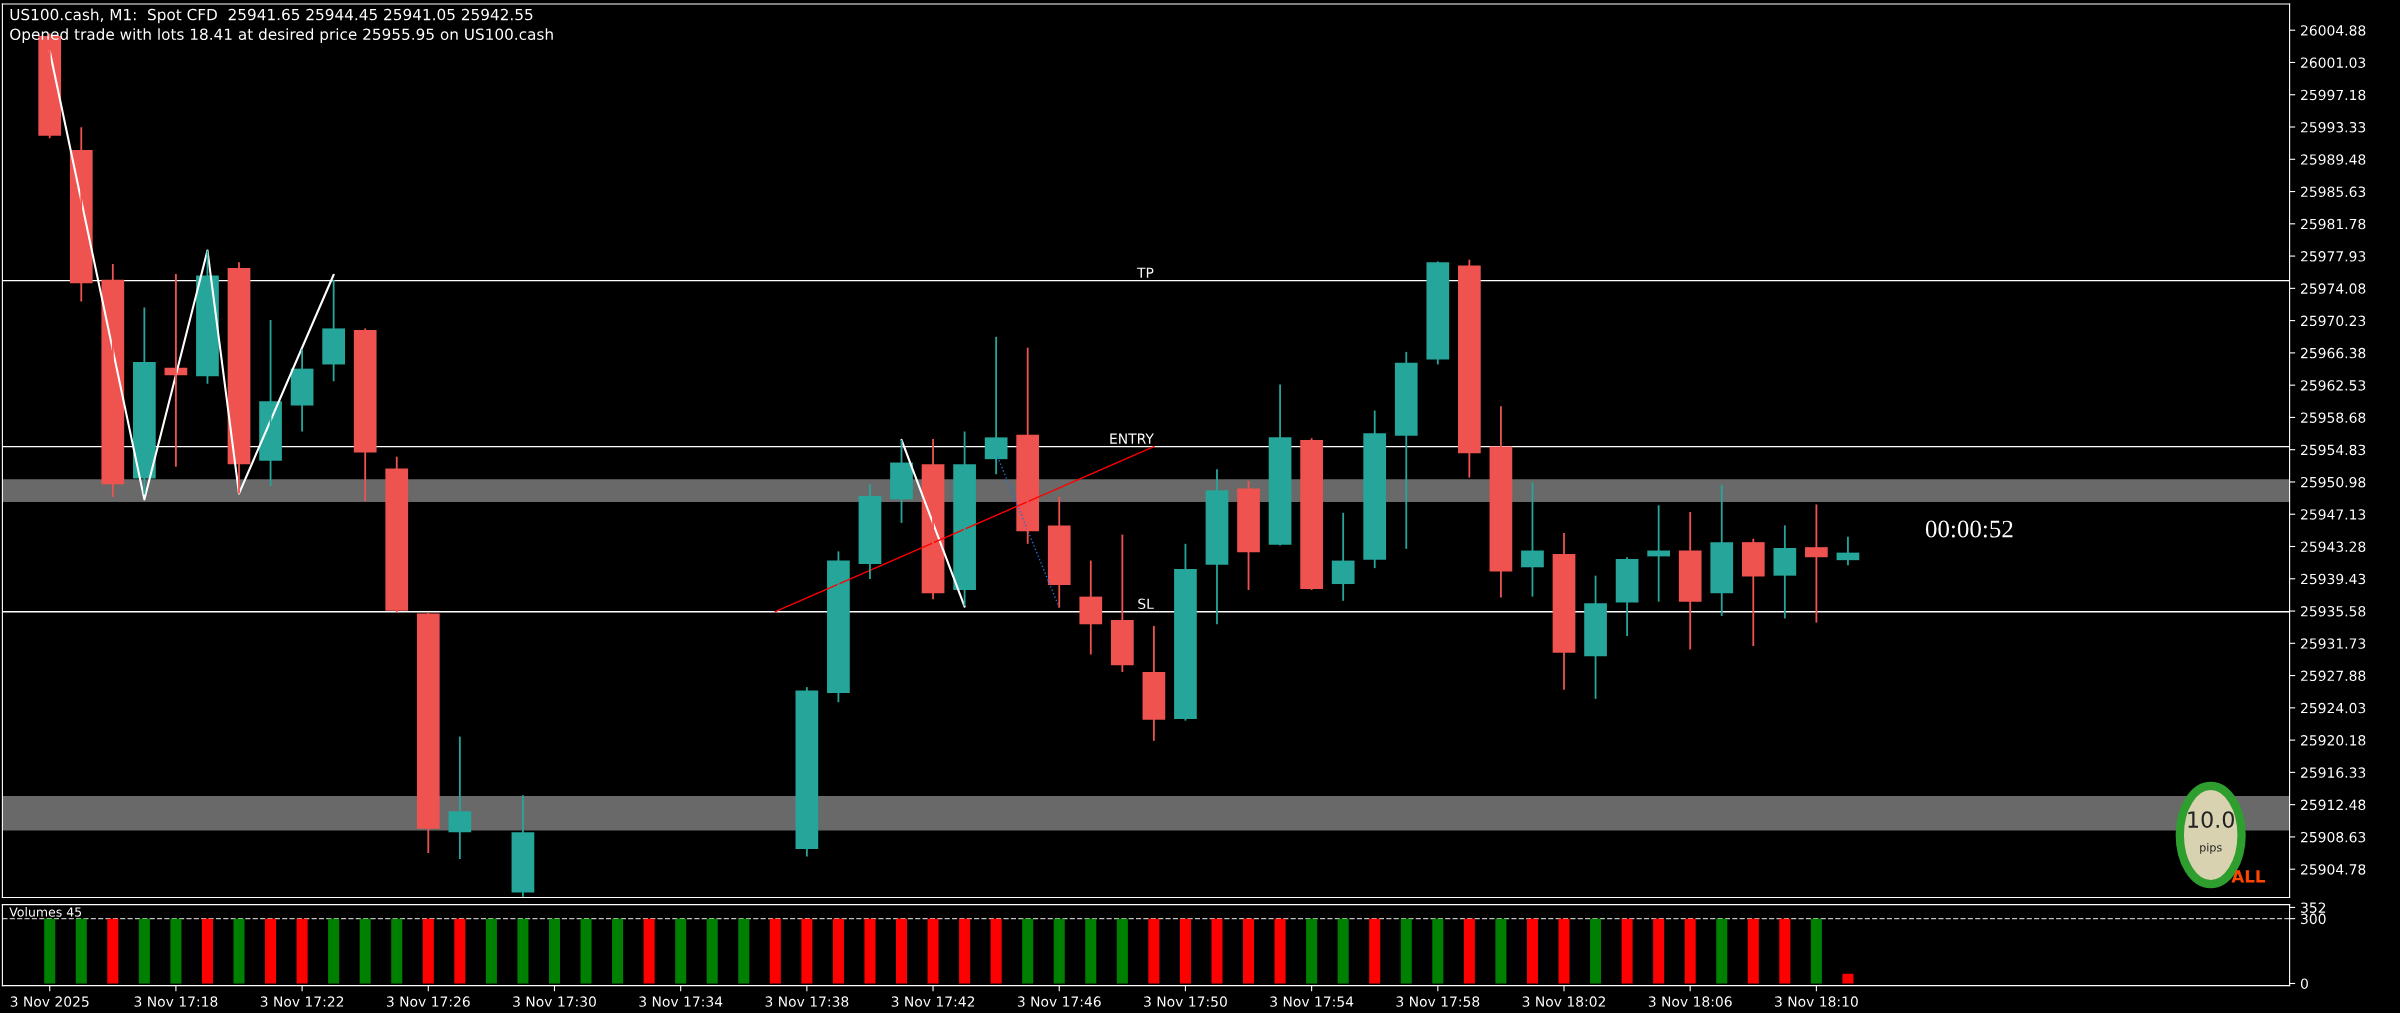  Describe the element at coordinates (2333, 353) in the screenshot. I see `y-tick-label: 25966.38` at that location.